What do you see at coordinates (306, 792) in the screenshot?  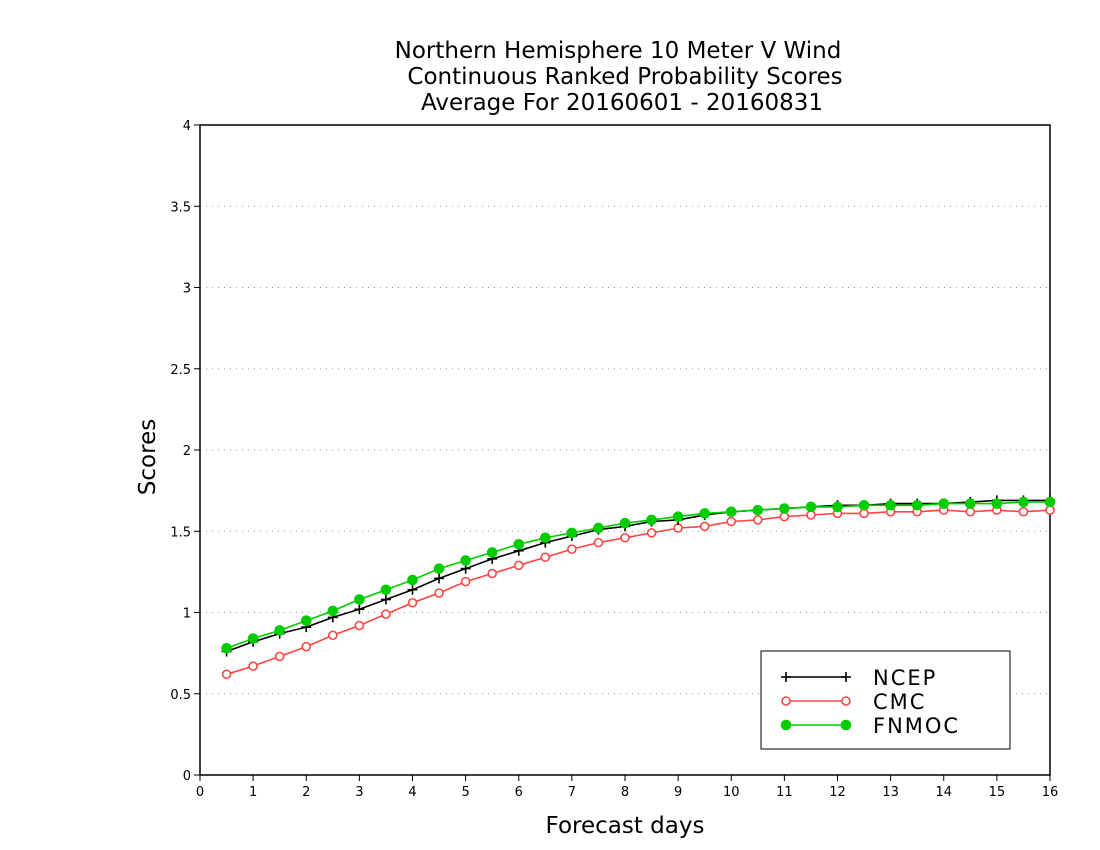 I see `x-tick-label: 2` at bounding box center [306, 792].